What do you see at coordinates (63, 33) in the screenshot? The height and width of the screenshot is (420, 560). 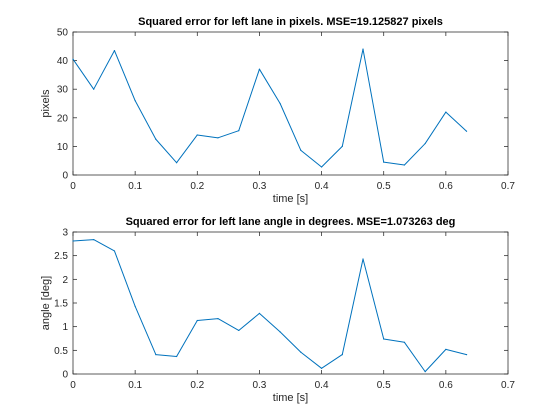 I see `y-tick-label: 50` at bounding box center [63, 33].